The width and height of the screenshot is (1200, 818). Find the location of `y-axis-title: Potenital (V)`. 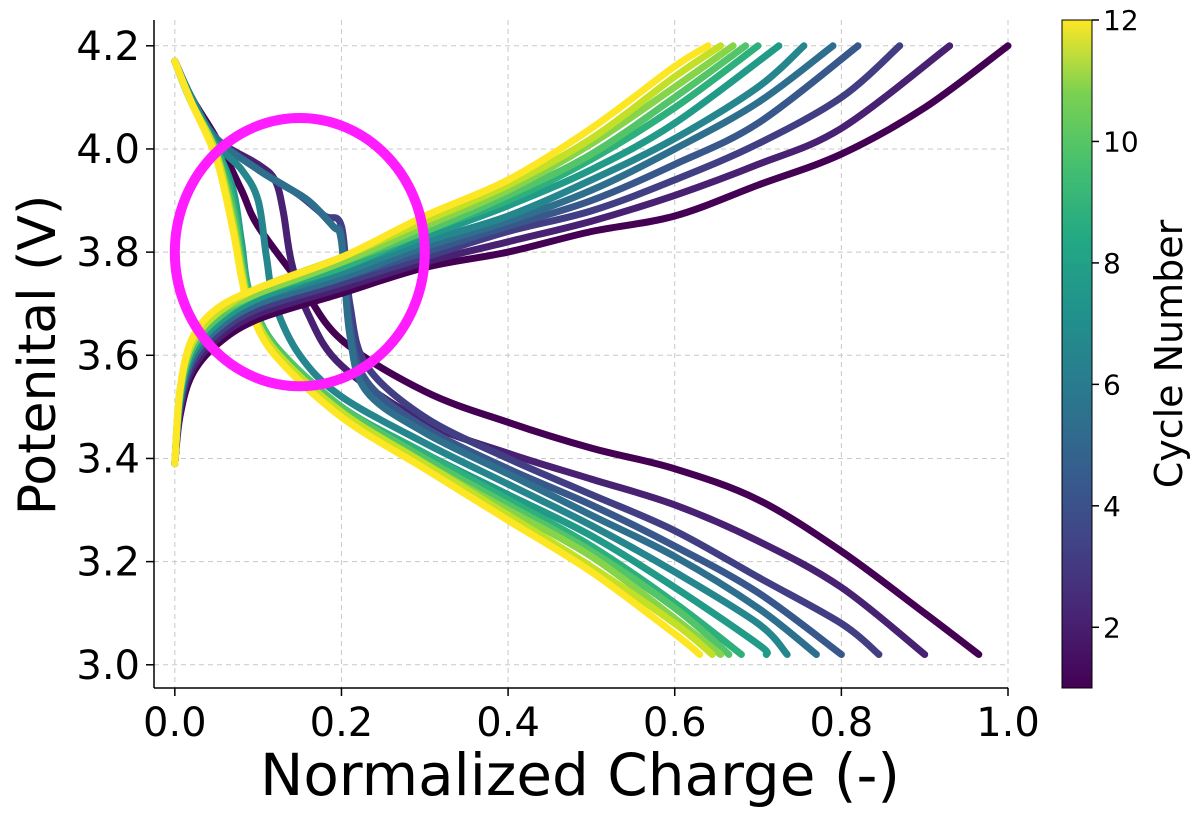

y-axis-title: Potenital (V) is located at coordinates (38, 355).